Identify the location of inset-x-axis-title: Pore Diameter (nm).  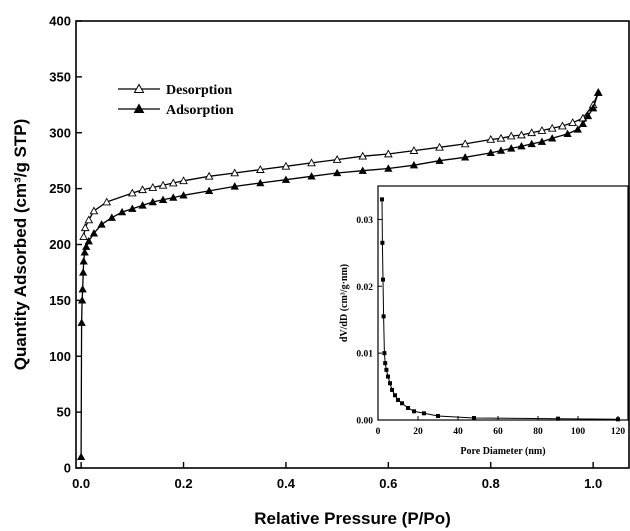
(502, 451).